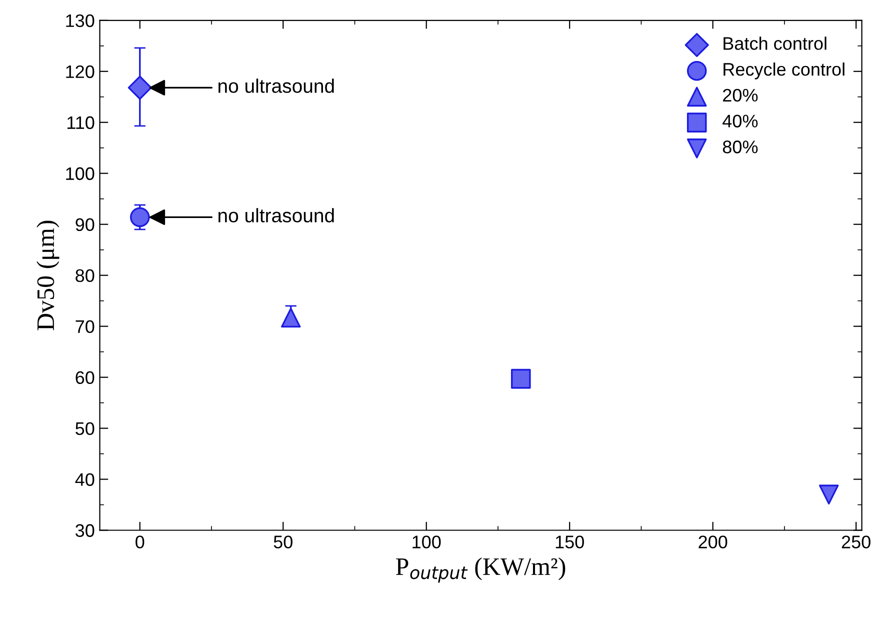  What do you see at coordinates (775, 43) in the screenshot?
I see `legend-label: Batch control` at bounding box center [775, 43].